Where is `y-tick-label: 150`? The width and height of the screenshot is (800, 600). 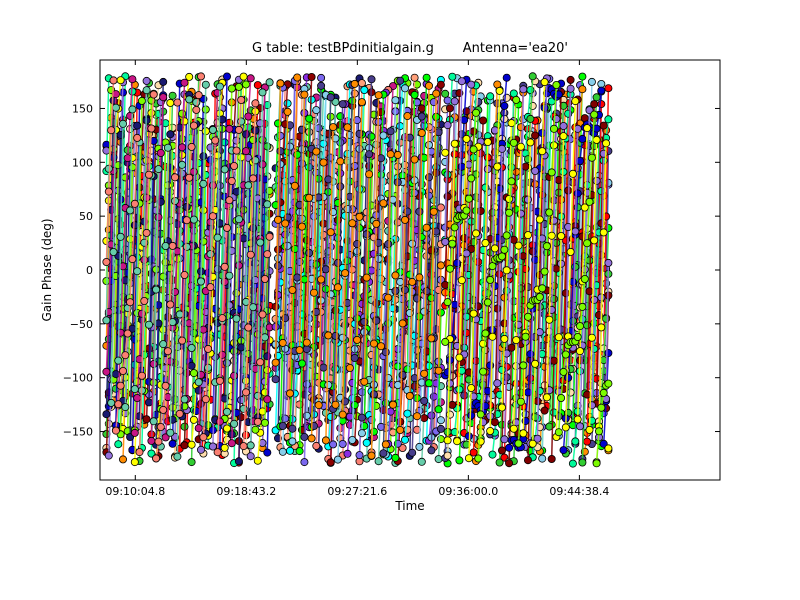 y-tick-label: 150 is located at coordinates (82, 108).